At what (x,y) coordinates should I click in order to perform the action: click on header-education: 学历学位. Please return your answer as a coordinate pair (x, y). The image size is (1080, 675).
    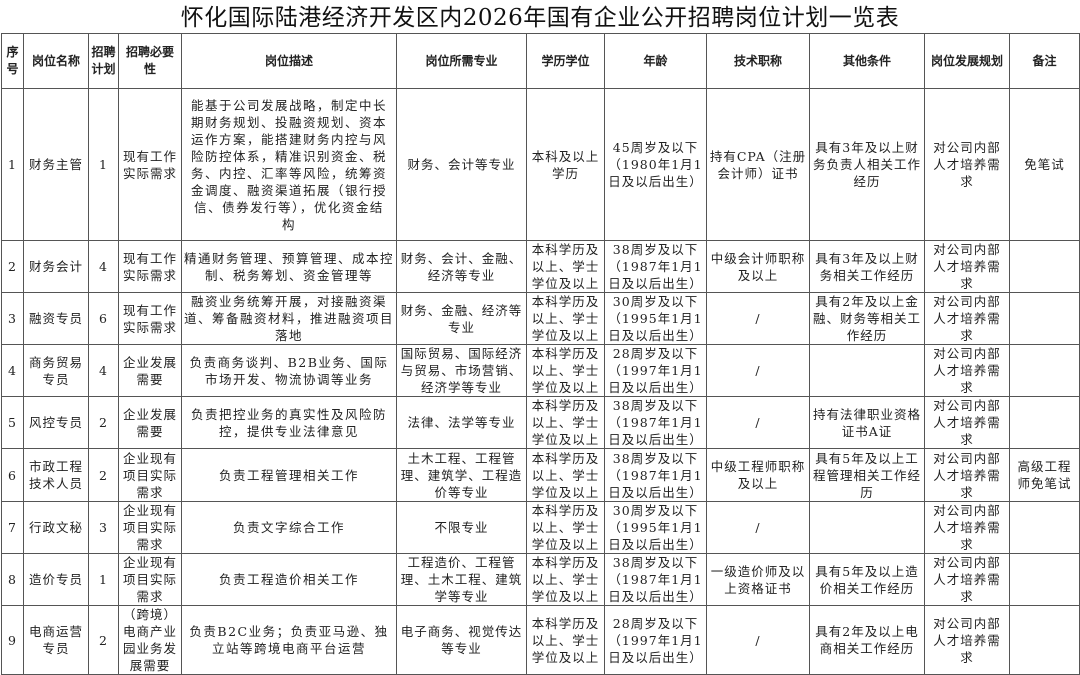
    Looking at the image, I should click on (565, 61).